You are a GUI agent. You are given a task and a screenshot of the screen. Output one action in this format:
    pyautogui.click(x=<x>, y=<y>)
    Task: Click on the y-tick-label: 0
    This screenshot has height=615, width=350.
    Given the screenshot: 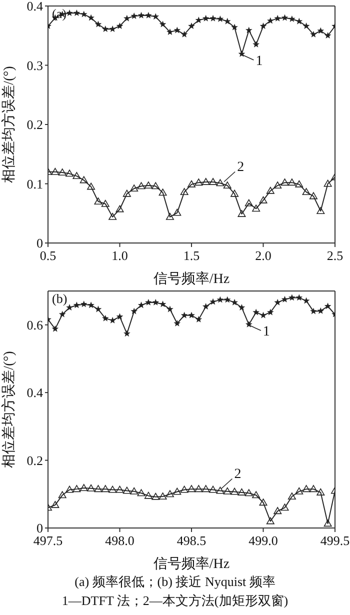 What is the action you would take?
    pyautogui.click(x=39, y=243)
    